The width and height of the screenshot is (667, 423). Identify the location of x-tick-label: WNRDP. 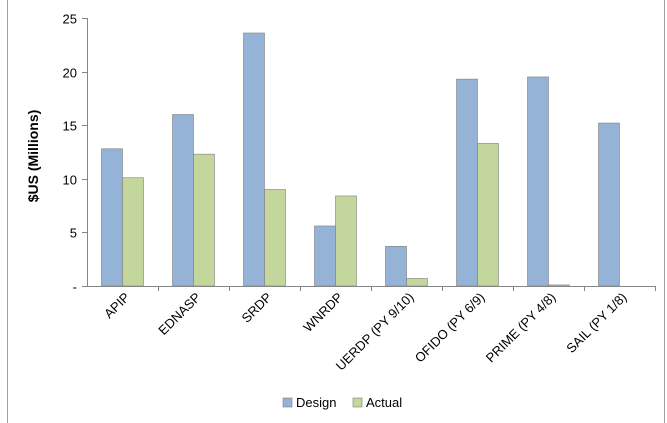
(322, 312).